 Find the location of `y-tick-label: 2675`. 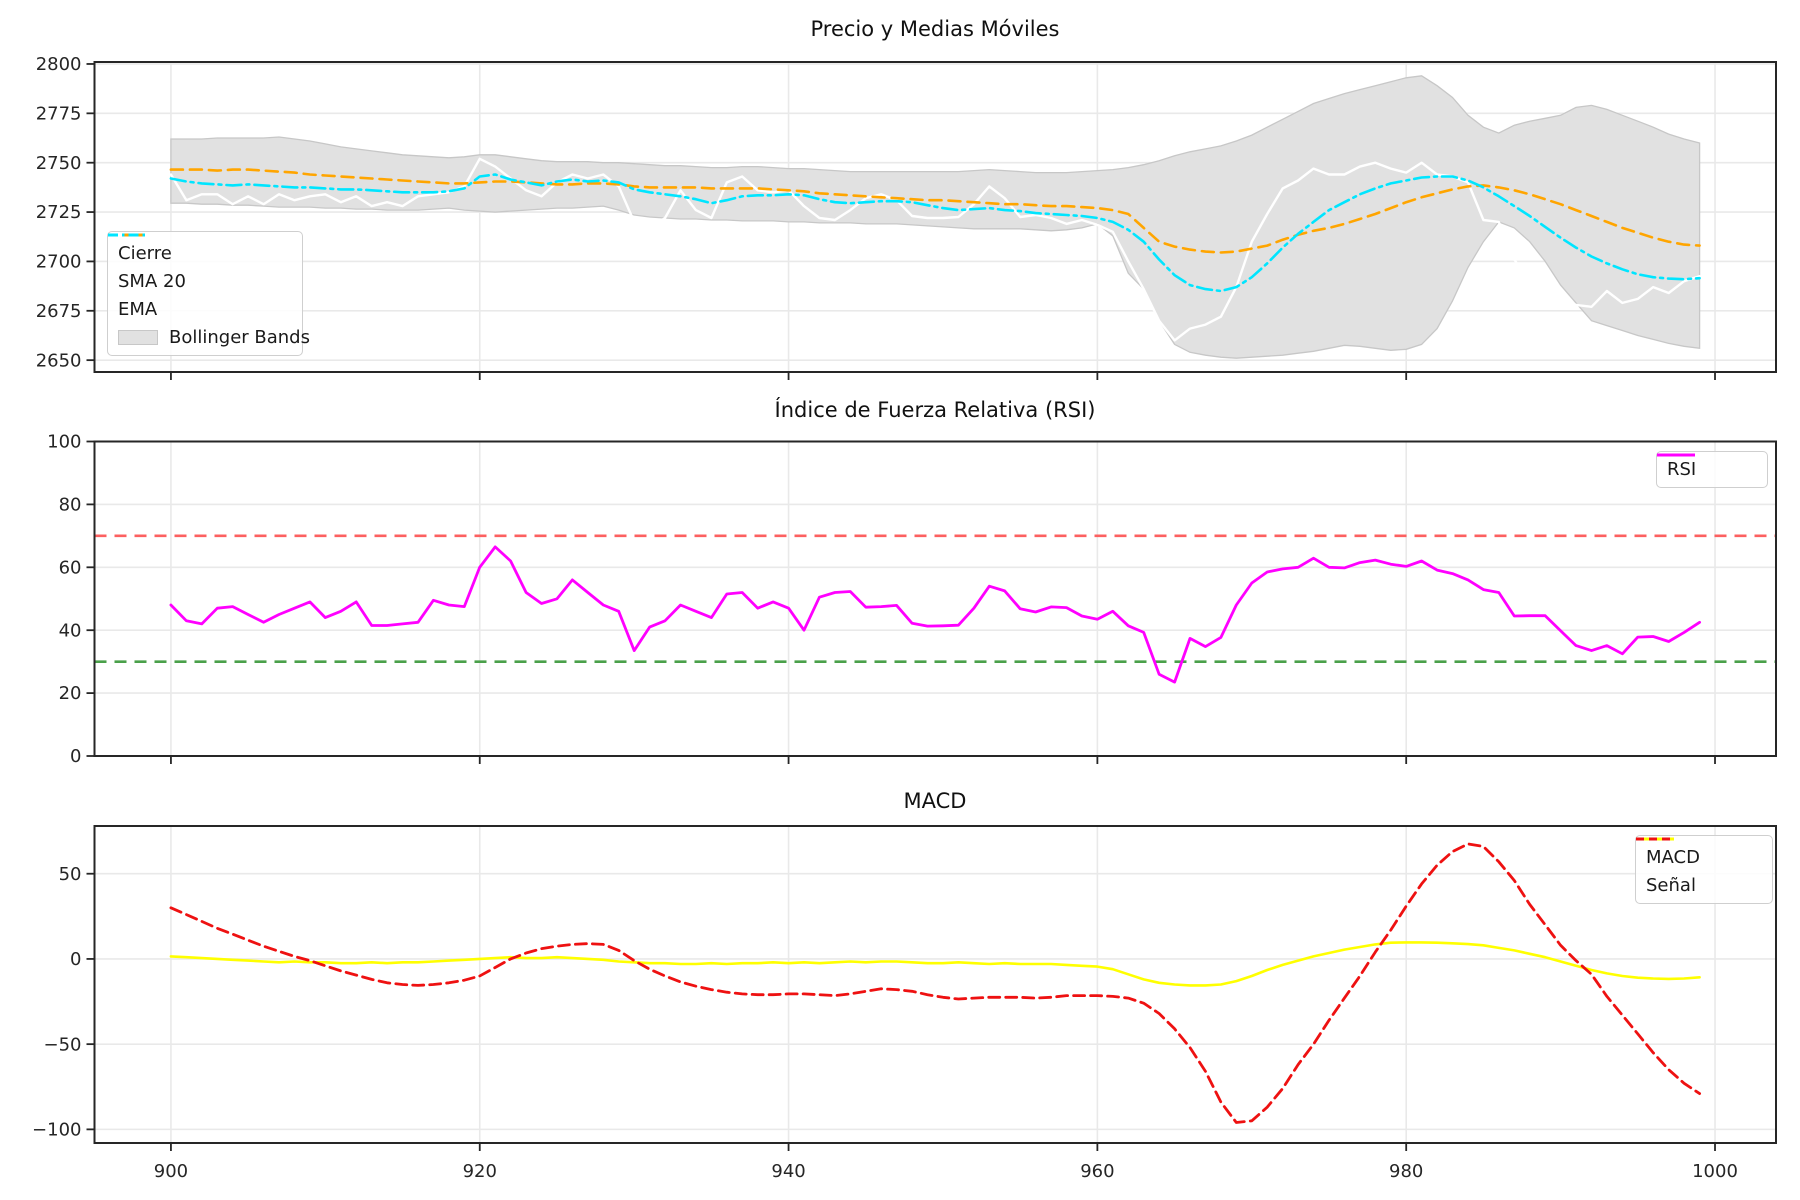

y-tick-label: 2675 is located at coordinates (59, 311).